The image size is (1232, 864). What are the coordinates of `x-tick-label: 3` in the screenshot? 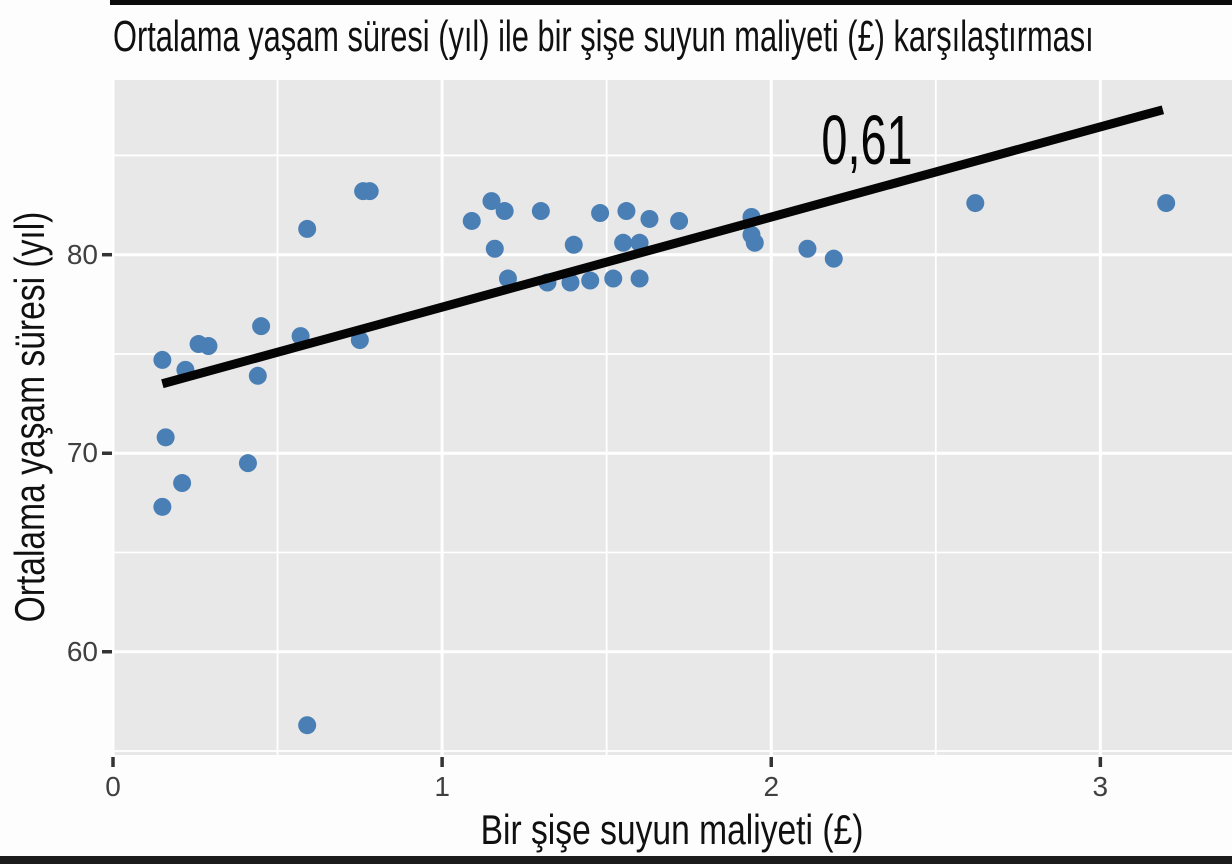 It's located at (1100, 786).